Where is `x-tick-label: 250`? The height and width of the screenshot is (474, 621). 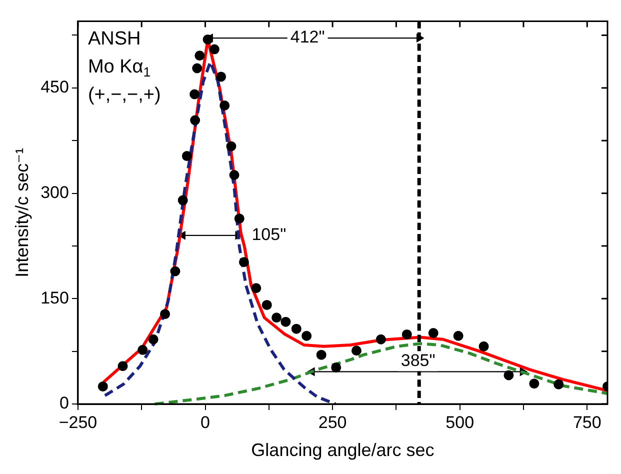 x-tick-label: 250 is located at coordinates (332, 422).